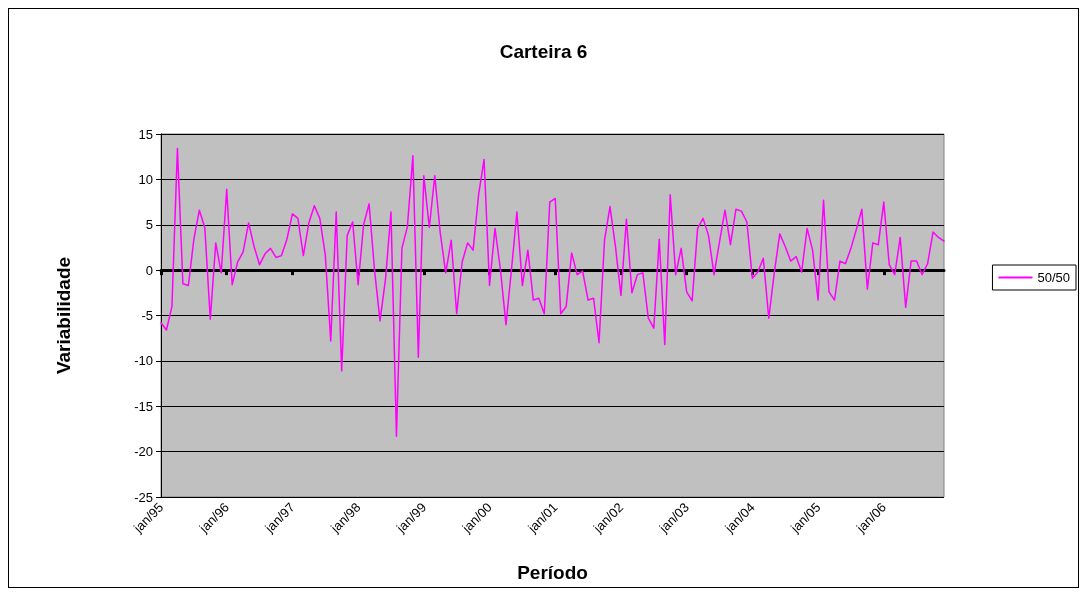  I want to click on y-tick-label: -5, so click(147, 315).